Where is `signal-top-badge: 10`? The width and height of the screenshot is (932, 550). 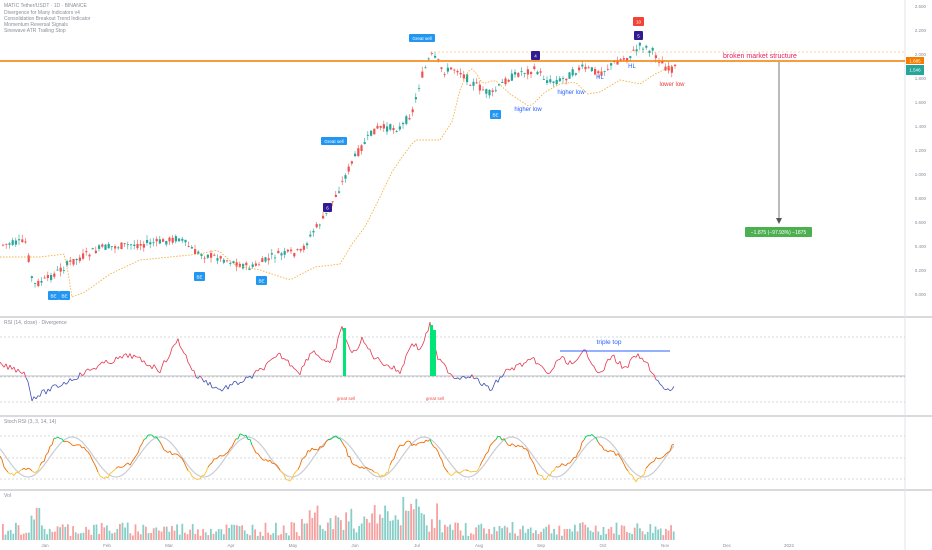
signal-top-badge: 10 is located at coordinates (638, 21).